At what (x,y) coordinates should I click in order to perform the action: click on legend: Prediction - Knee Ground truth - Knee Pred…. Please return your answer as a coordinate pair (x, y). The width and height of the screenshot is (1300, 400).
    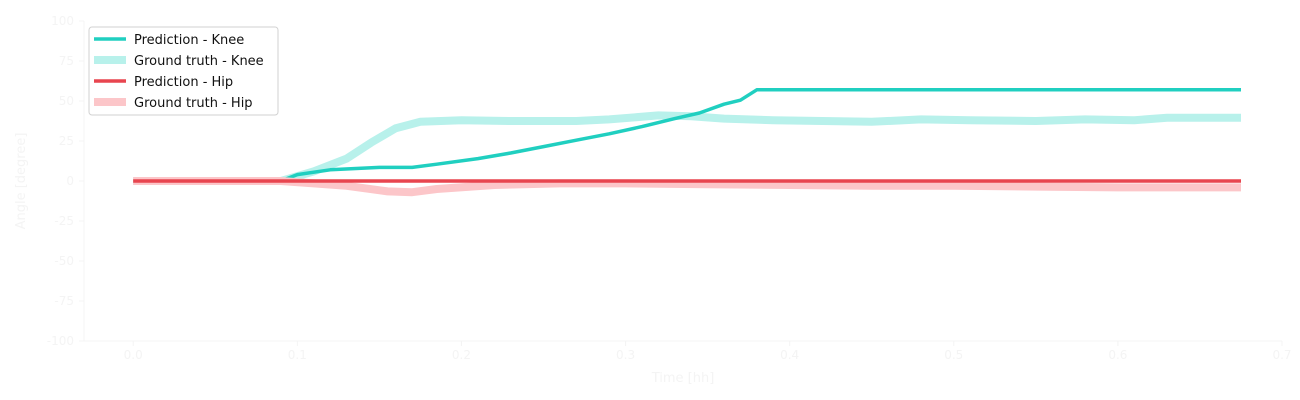
    Looking at the image, I should click on (183, 71).